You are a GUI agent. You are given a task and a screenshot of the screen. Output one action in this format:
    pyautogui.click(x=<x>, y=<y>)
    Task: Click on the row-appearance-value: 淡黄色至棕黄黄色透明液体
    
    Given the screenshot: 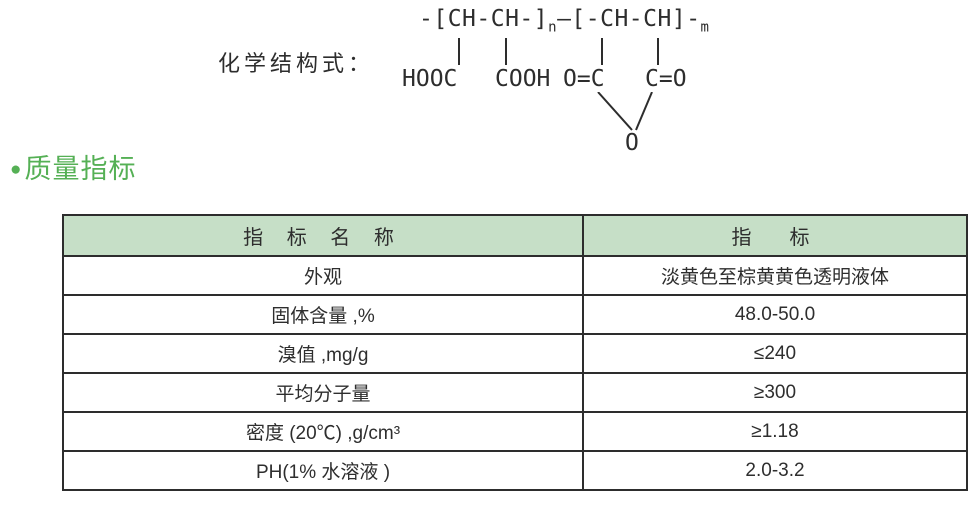 What is the action you would take?
    pyautogui.click(x=775, y=275)
    